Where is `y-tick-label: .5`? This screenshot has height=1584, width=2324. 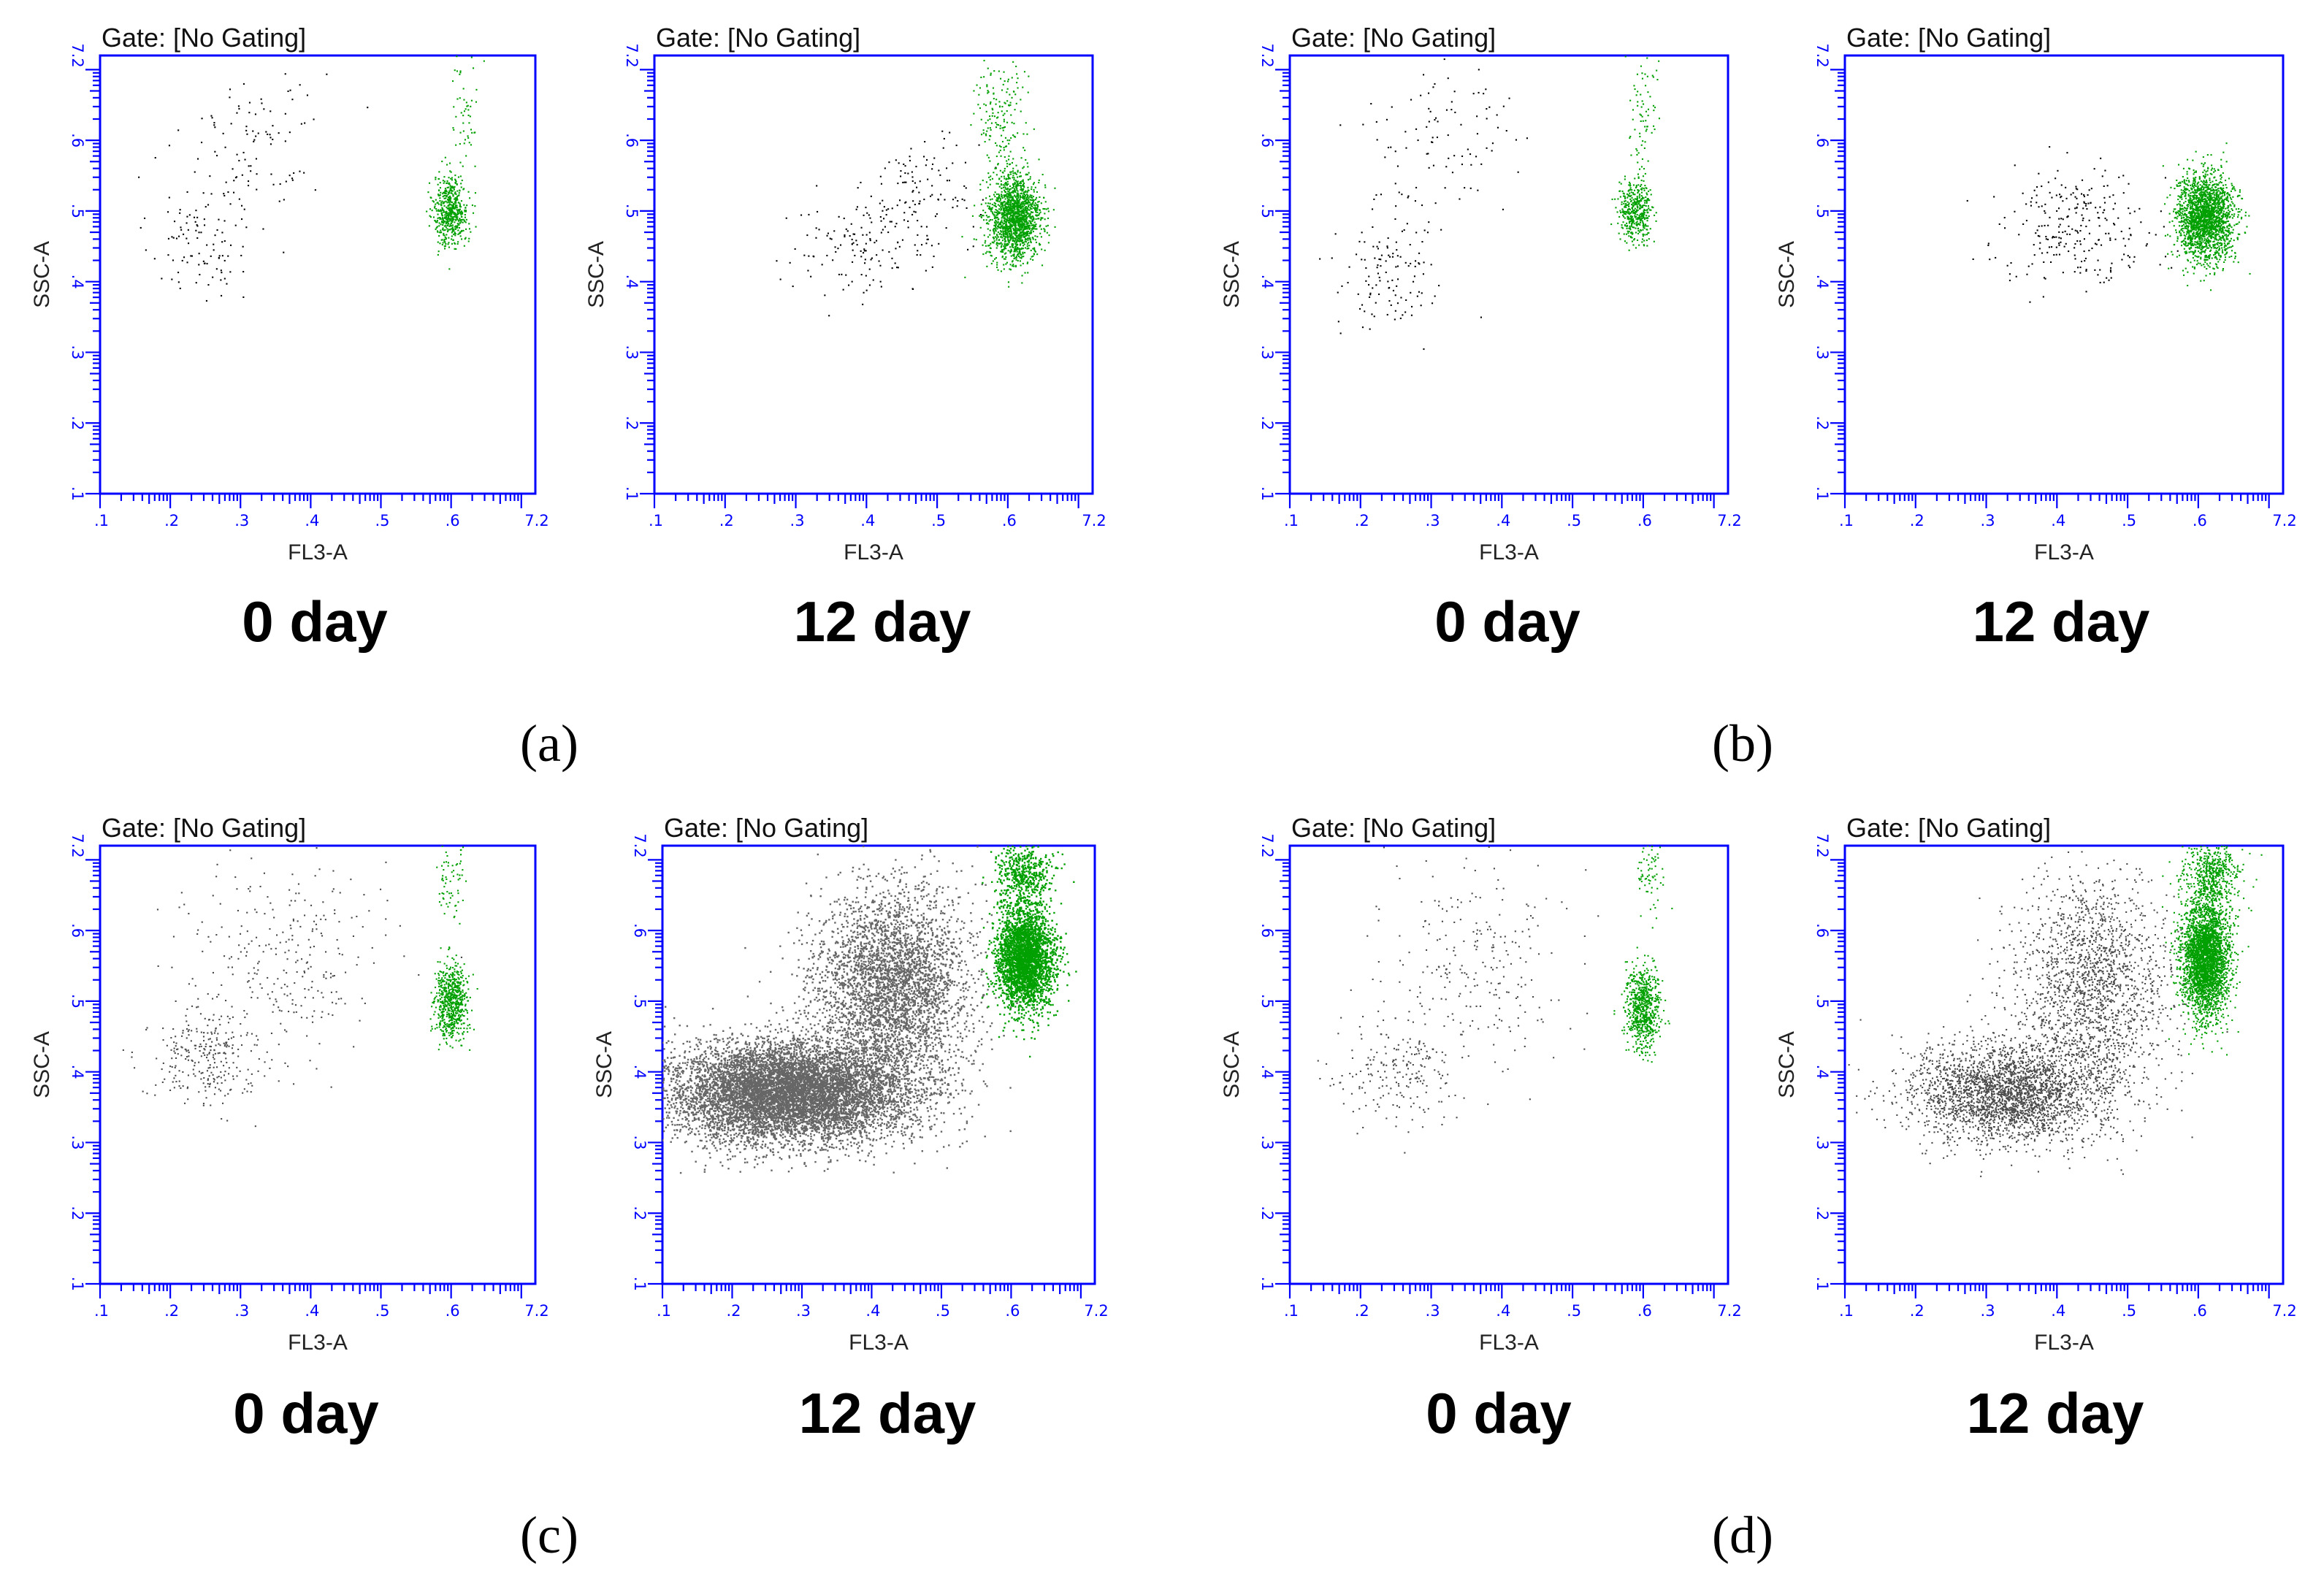 y-tick-label: .5 is located at coordinates (77, 211).